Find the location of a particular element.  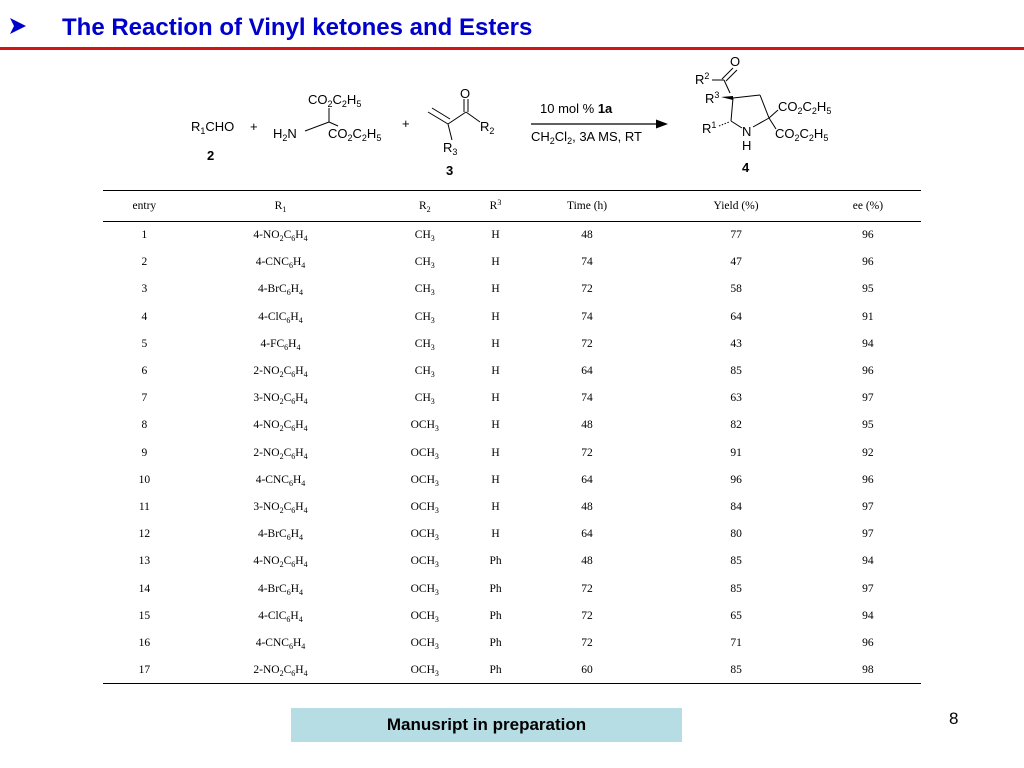

table-row: 5 4-FC6H4 CH3 H 72 43 94 is located at coordinates (512, 343).